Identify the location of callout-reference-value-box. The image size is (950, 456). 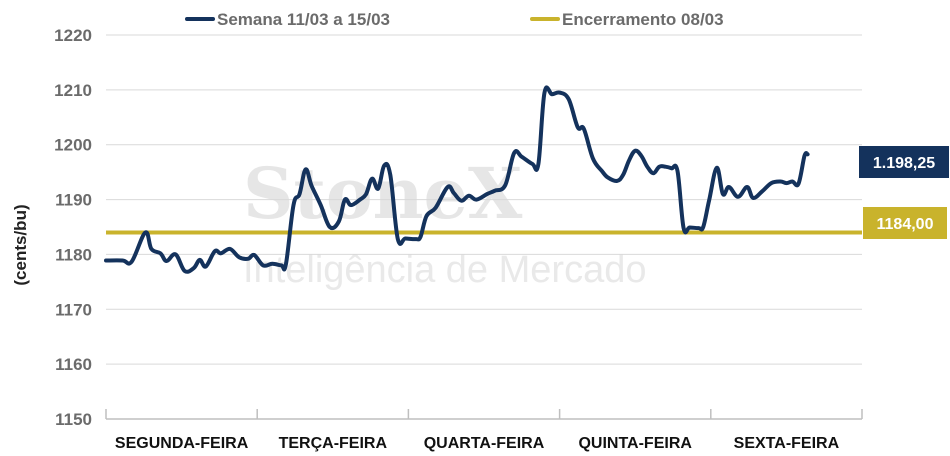
(905, 223).